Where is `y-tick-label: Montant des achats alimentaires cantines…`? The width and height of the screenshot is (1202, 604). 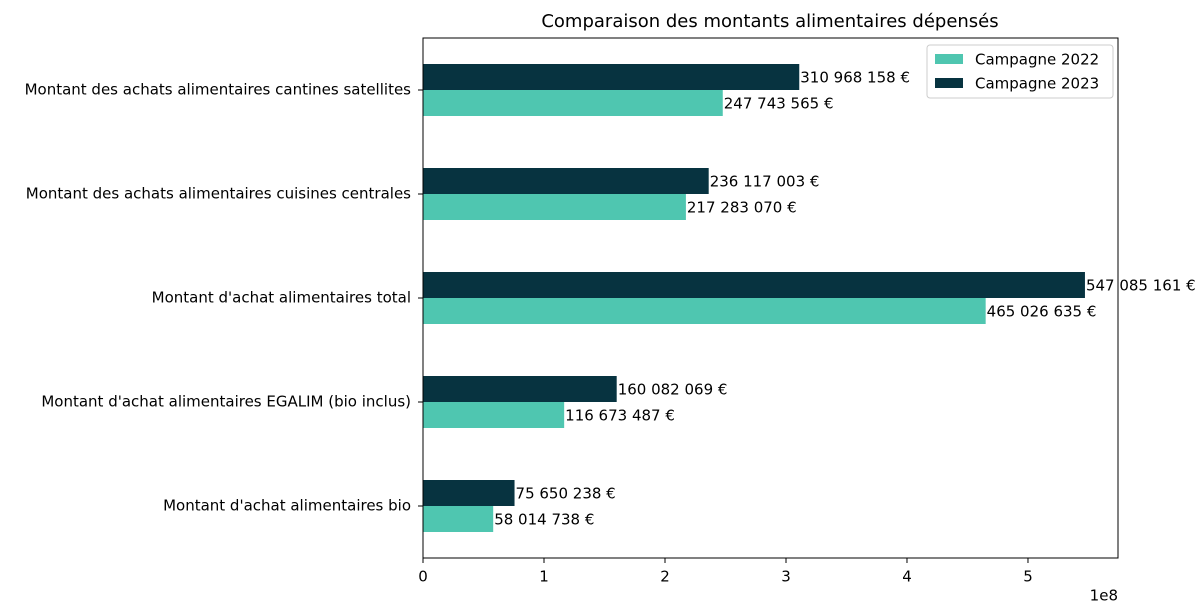
y-tick-label: Montant des achats alimentaires cantines… is located at coordinates (218, 90).